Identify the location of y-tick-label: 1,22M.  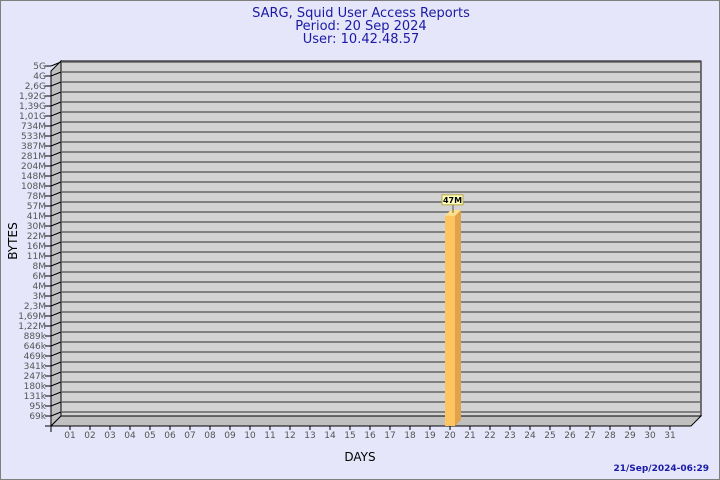
(32, 327).